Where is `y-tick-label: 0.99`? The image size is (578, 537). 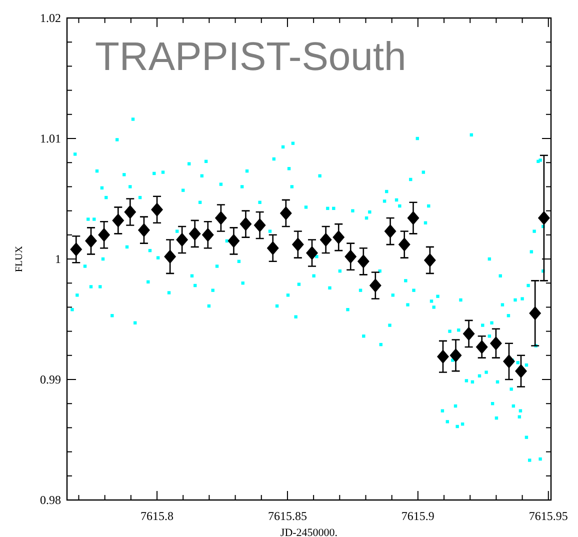 y-tick-label: 0.99 is located at coordinates (50, 379).